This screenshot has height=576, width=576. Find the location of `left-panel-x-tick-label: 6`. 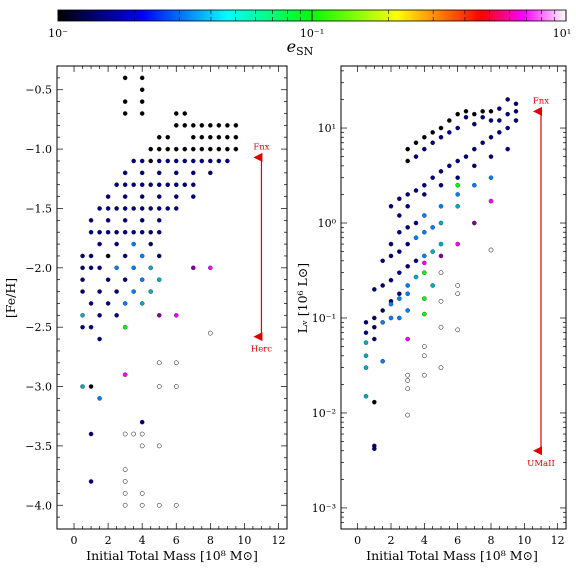

left-panel-x-tick-label: 6 is located at coordinates (176, 540).